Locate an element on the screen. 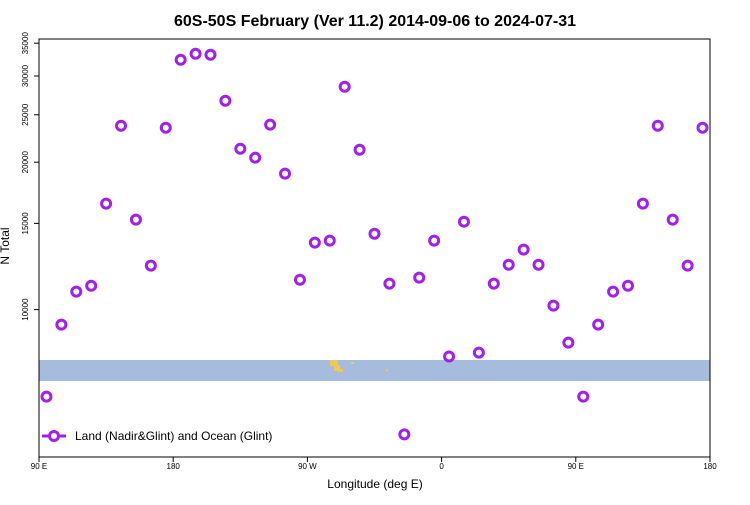 The image size is (750, 505). y-axis-label: N Total is located at coordinates (6, 245).